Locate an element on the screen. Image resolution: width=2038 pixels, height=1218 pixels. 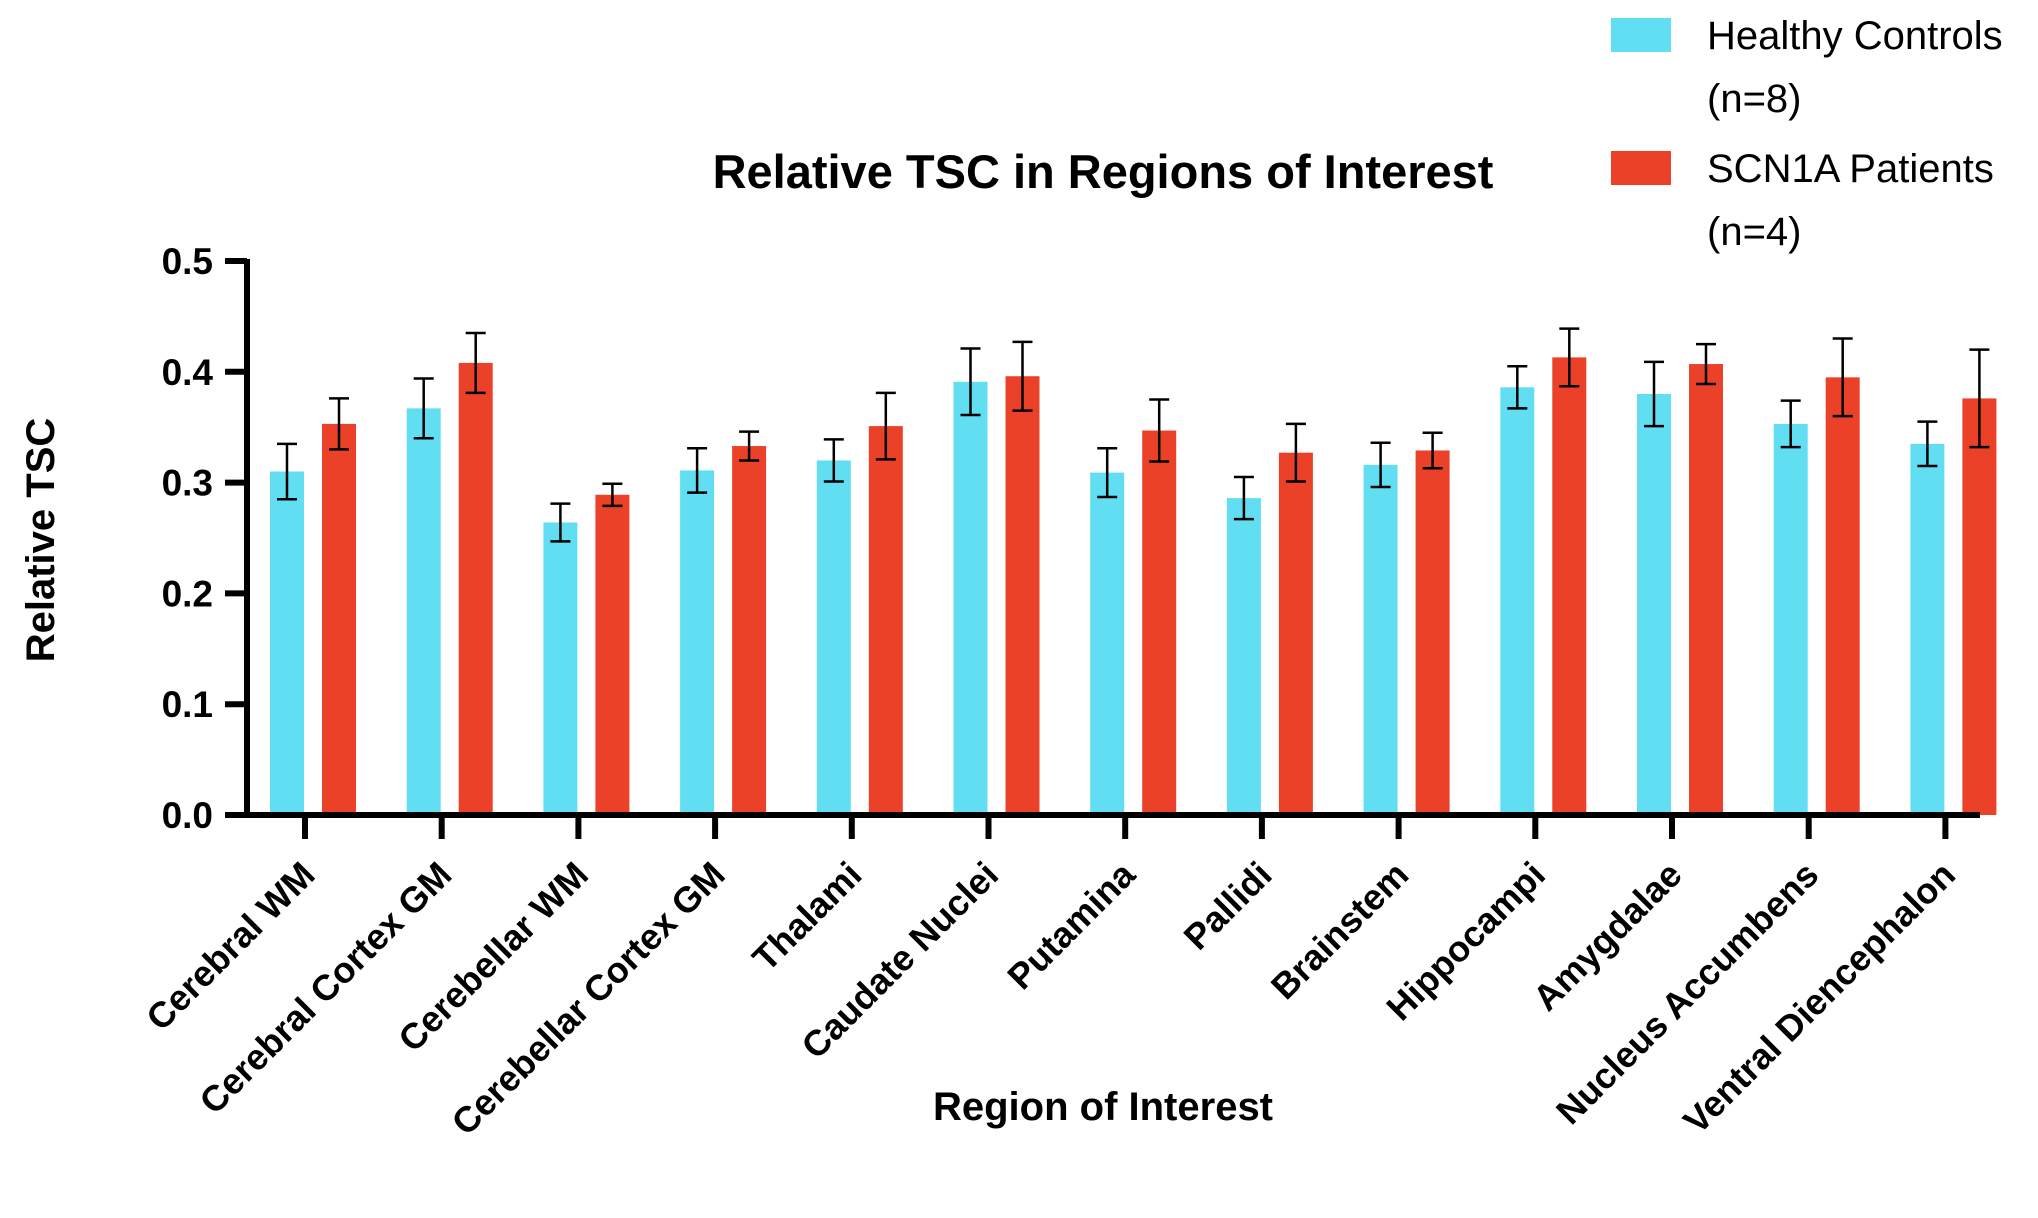
chart-title: Relative TSC in Regions of Interest is located at coordinates (1103, 171).